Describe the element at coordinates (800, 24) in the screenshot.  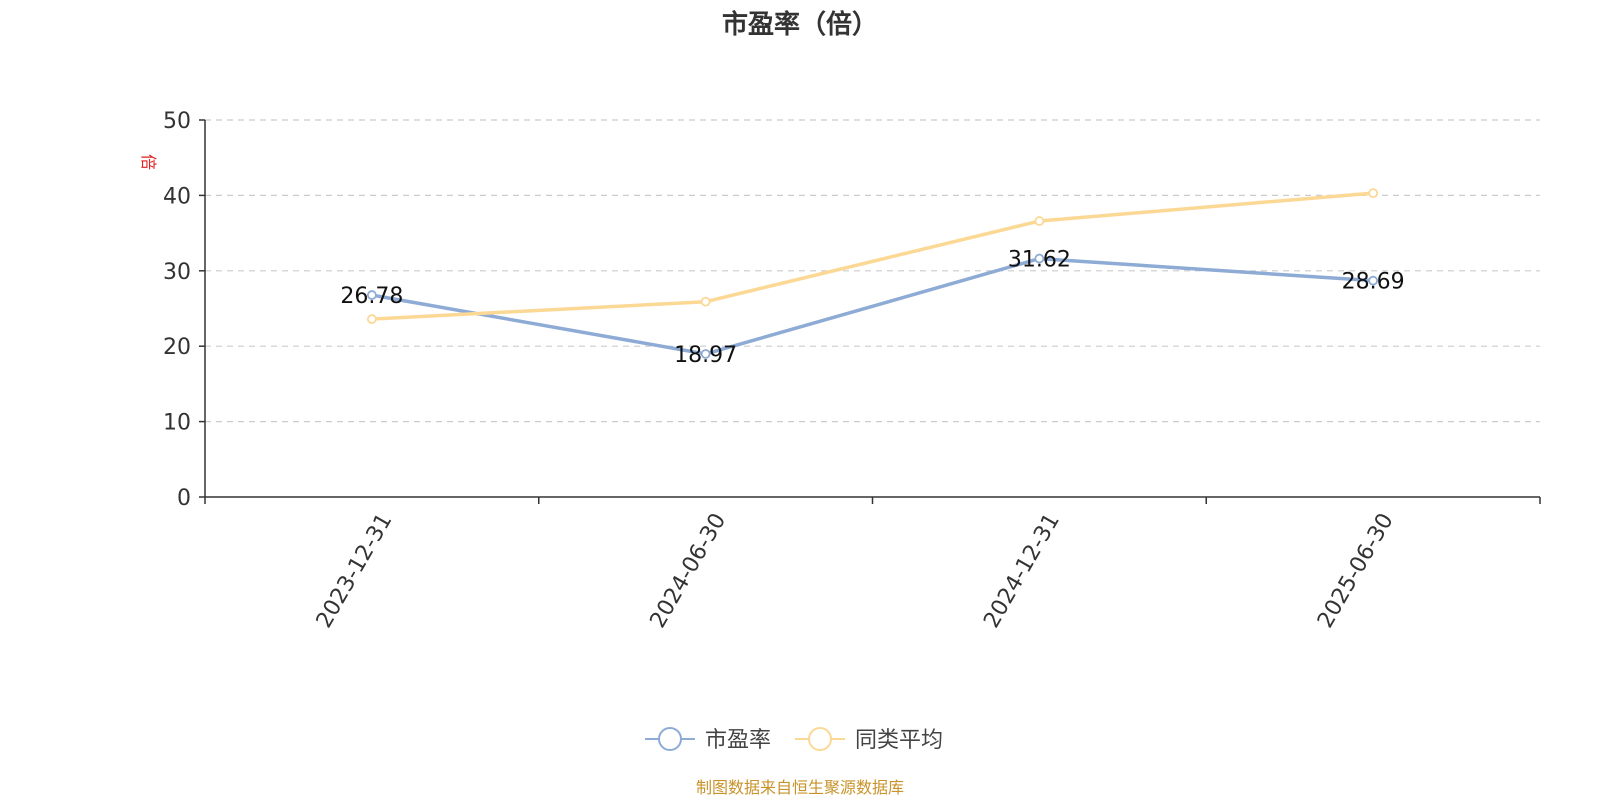
I see `chart-title: 市盈率（倍）` at that location.